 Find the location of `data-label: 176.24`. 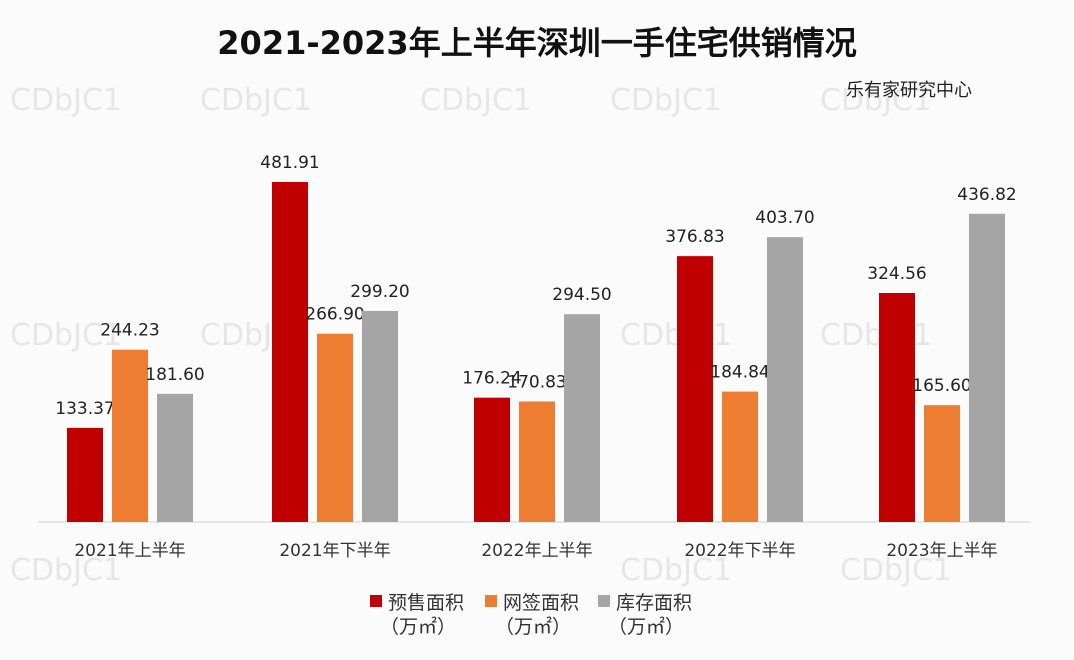

data-label: 176.24 is located at coordinates (491, 379).